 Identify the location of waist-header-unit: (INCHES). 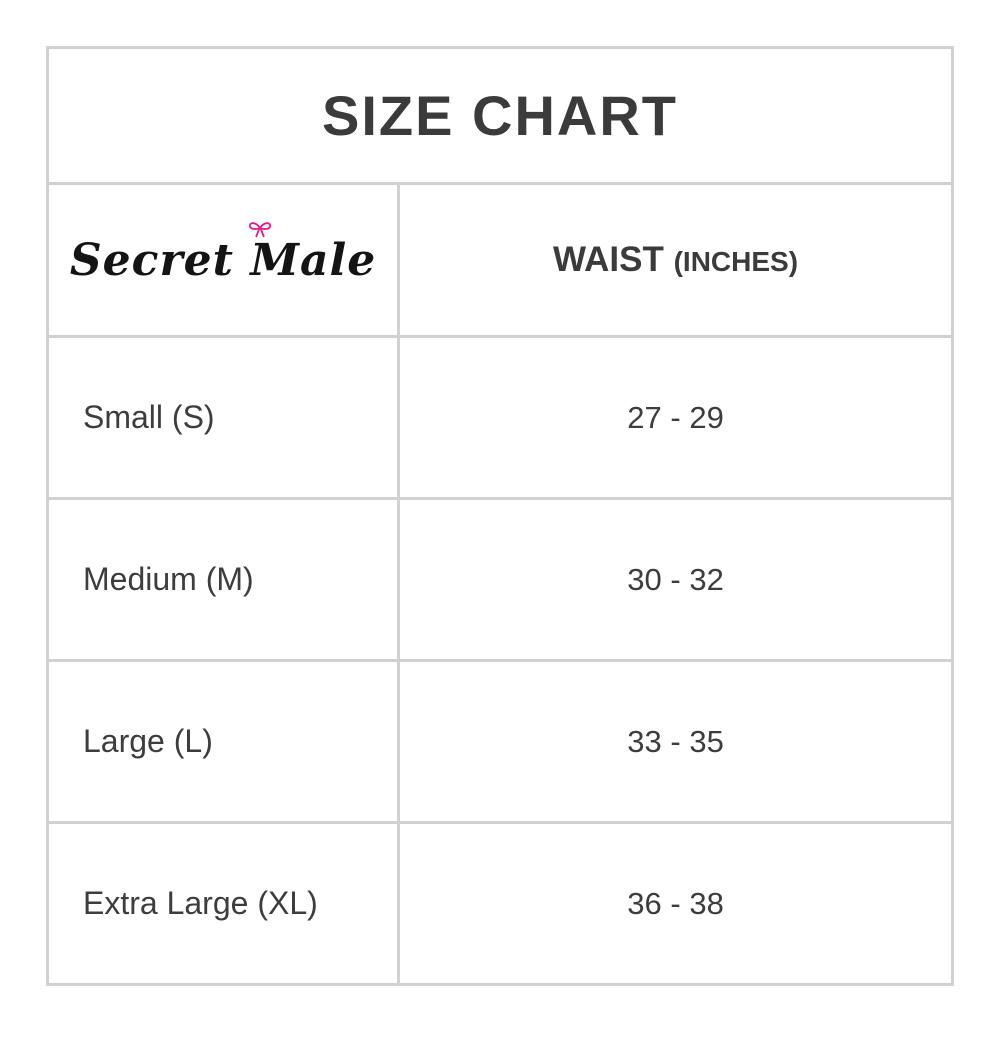
(736, 261).